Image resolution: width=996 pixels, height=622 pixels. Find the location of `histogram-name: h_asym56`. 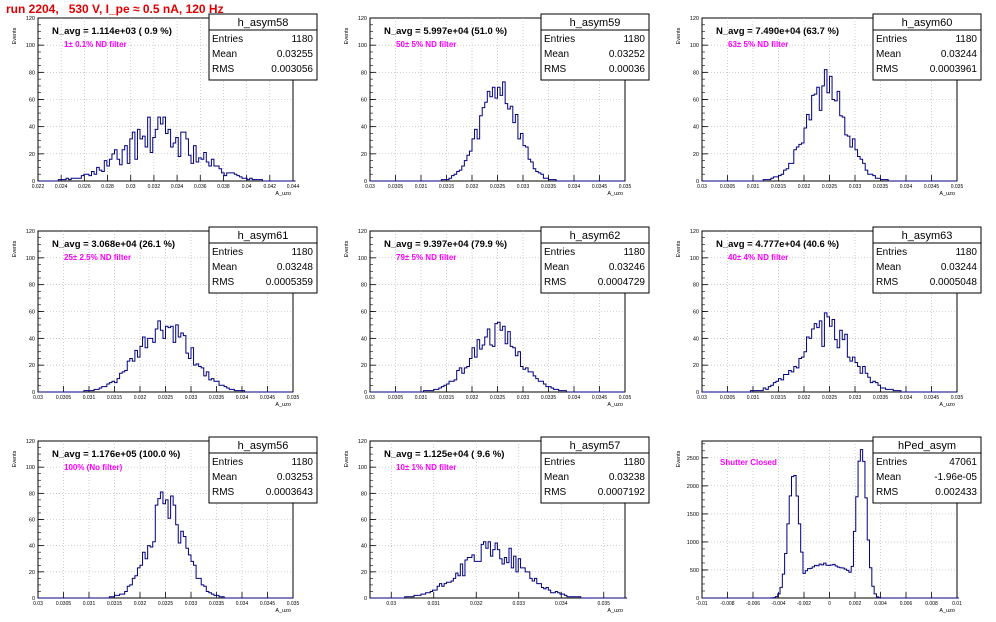

histogram-name: h_asym56 is located at coordinates (263, 446).